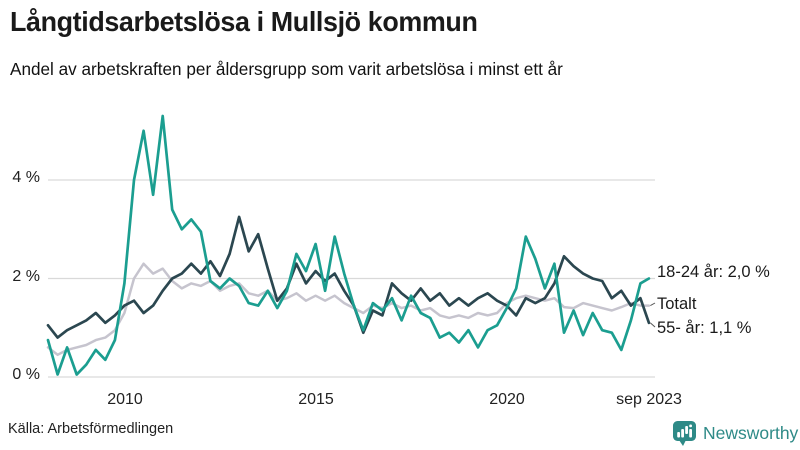  I want to click on x-axis-tick-2010: 2010, so click(125, 399).